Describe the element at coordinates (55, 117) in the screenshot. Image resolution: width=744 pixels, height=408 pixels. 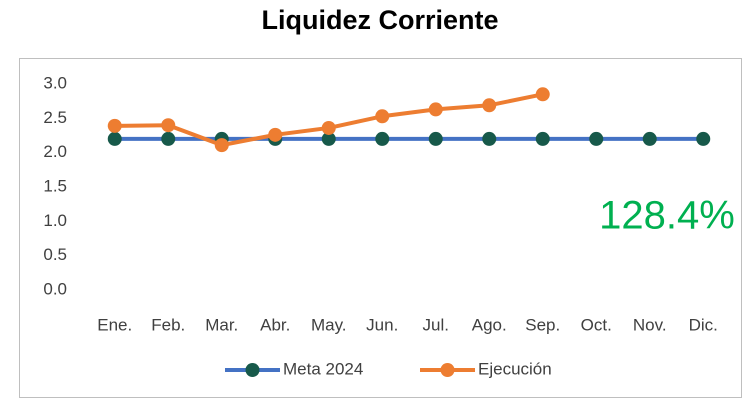
I see `y-tick-label: 2.5` at that location.